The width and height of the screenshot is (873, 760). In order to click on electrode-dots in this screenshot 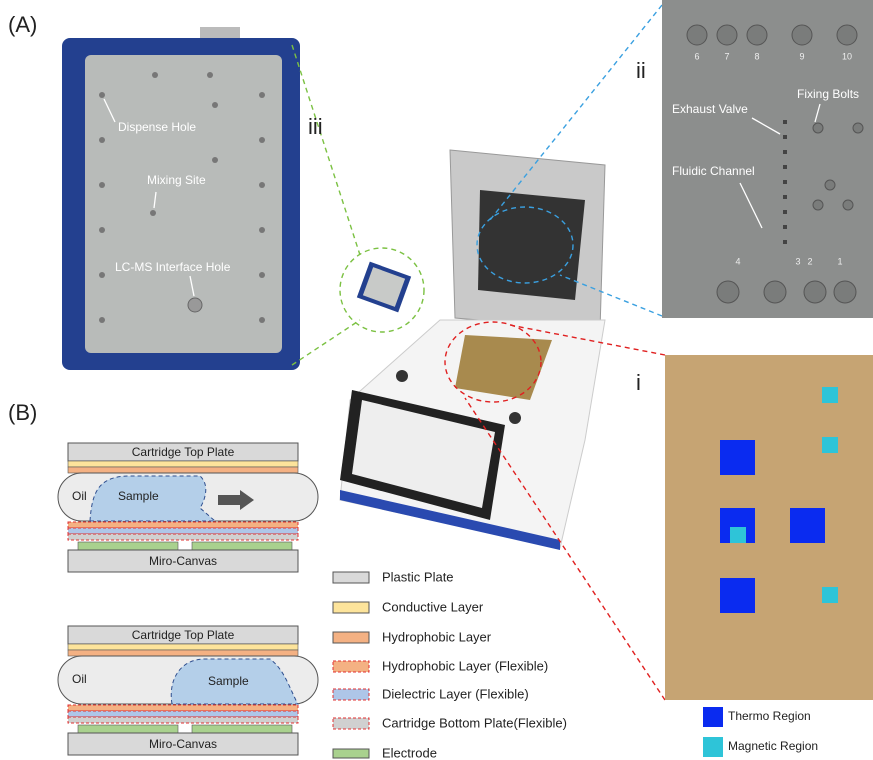, I will do `click(785, 182)`.